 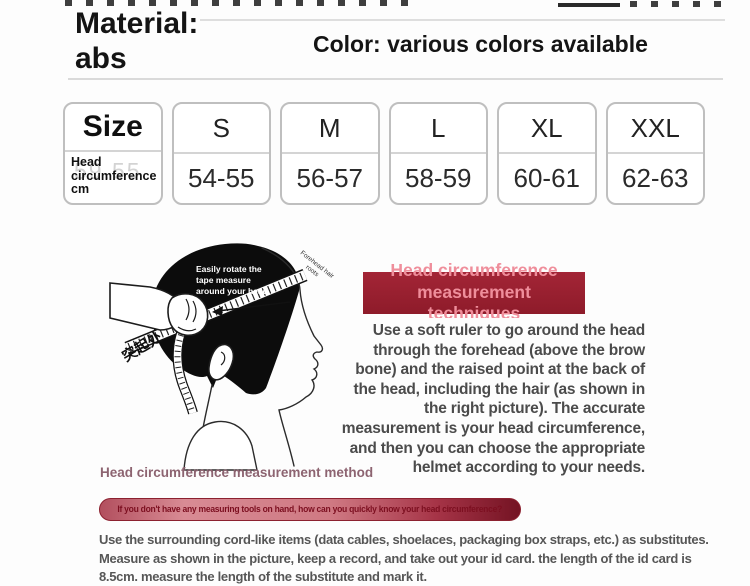 What do you see at coordinates (497, 448) in the screenshot?
I see `instruction-line: and then you can choose the appropriate` at bounding box center [497, 448].